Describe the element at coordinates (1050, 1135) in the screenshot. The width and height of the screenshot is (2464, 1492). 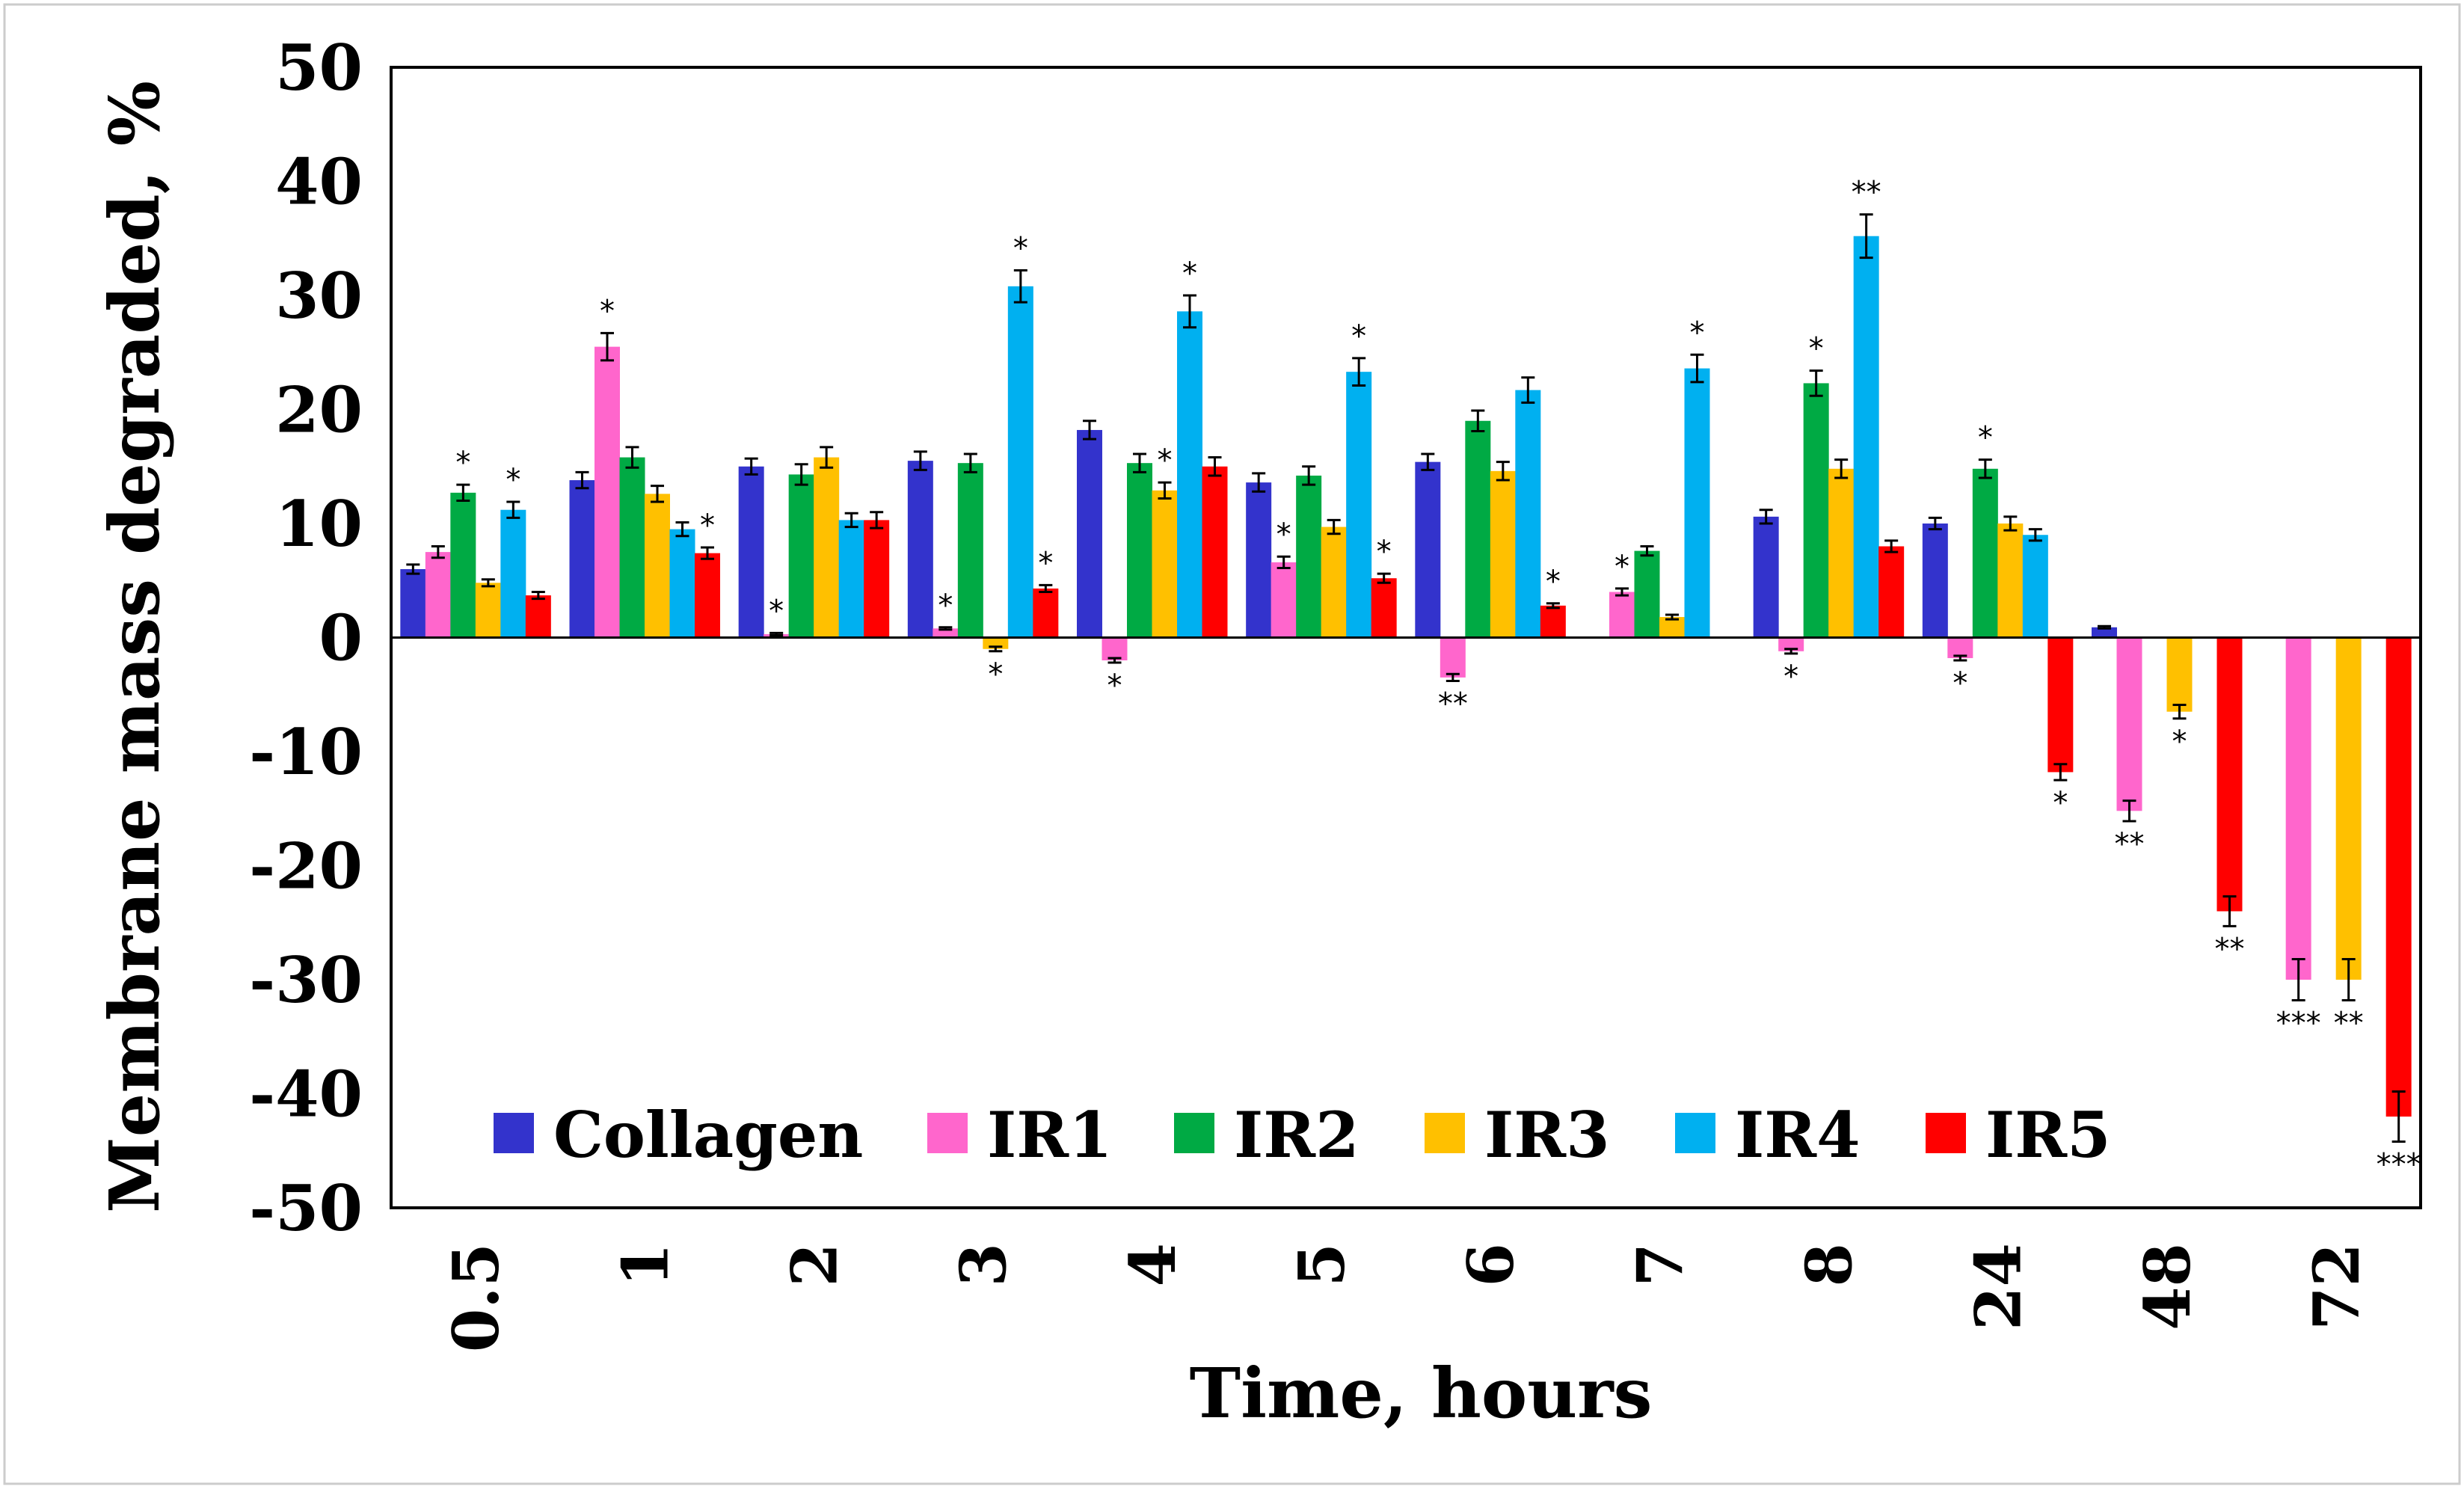
I see `legend-label-ir1: IR1` at that location.